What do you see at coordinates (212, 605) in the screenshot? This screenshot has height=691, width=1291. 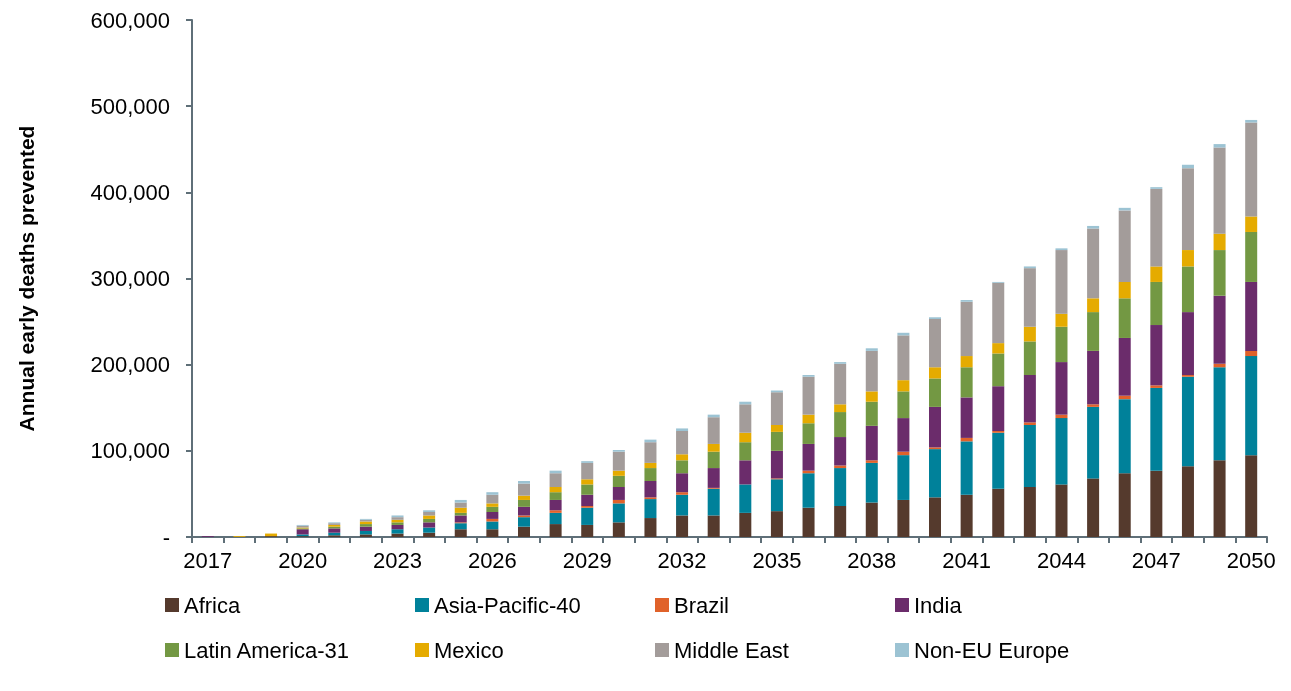 I see `legend-label: Africa` at bounding box center [212, 605].